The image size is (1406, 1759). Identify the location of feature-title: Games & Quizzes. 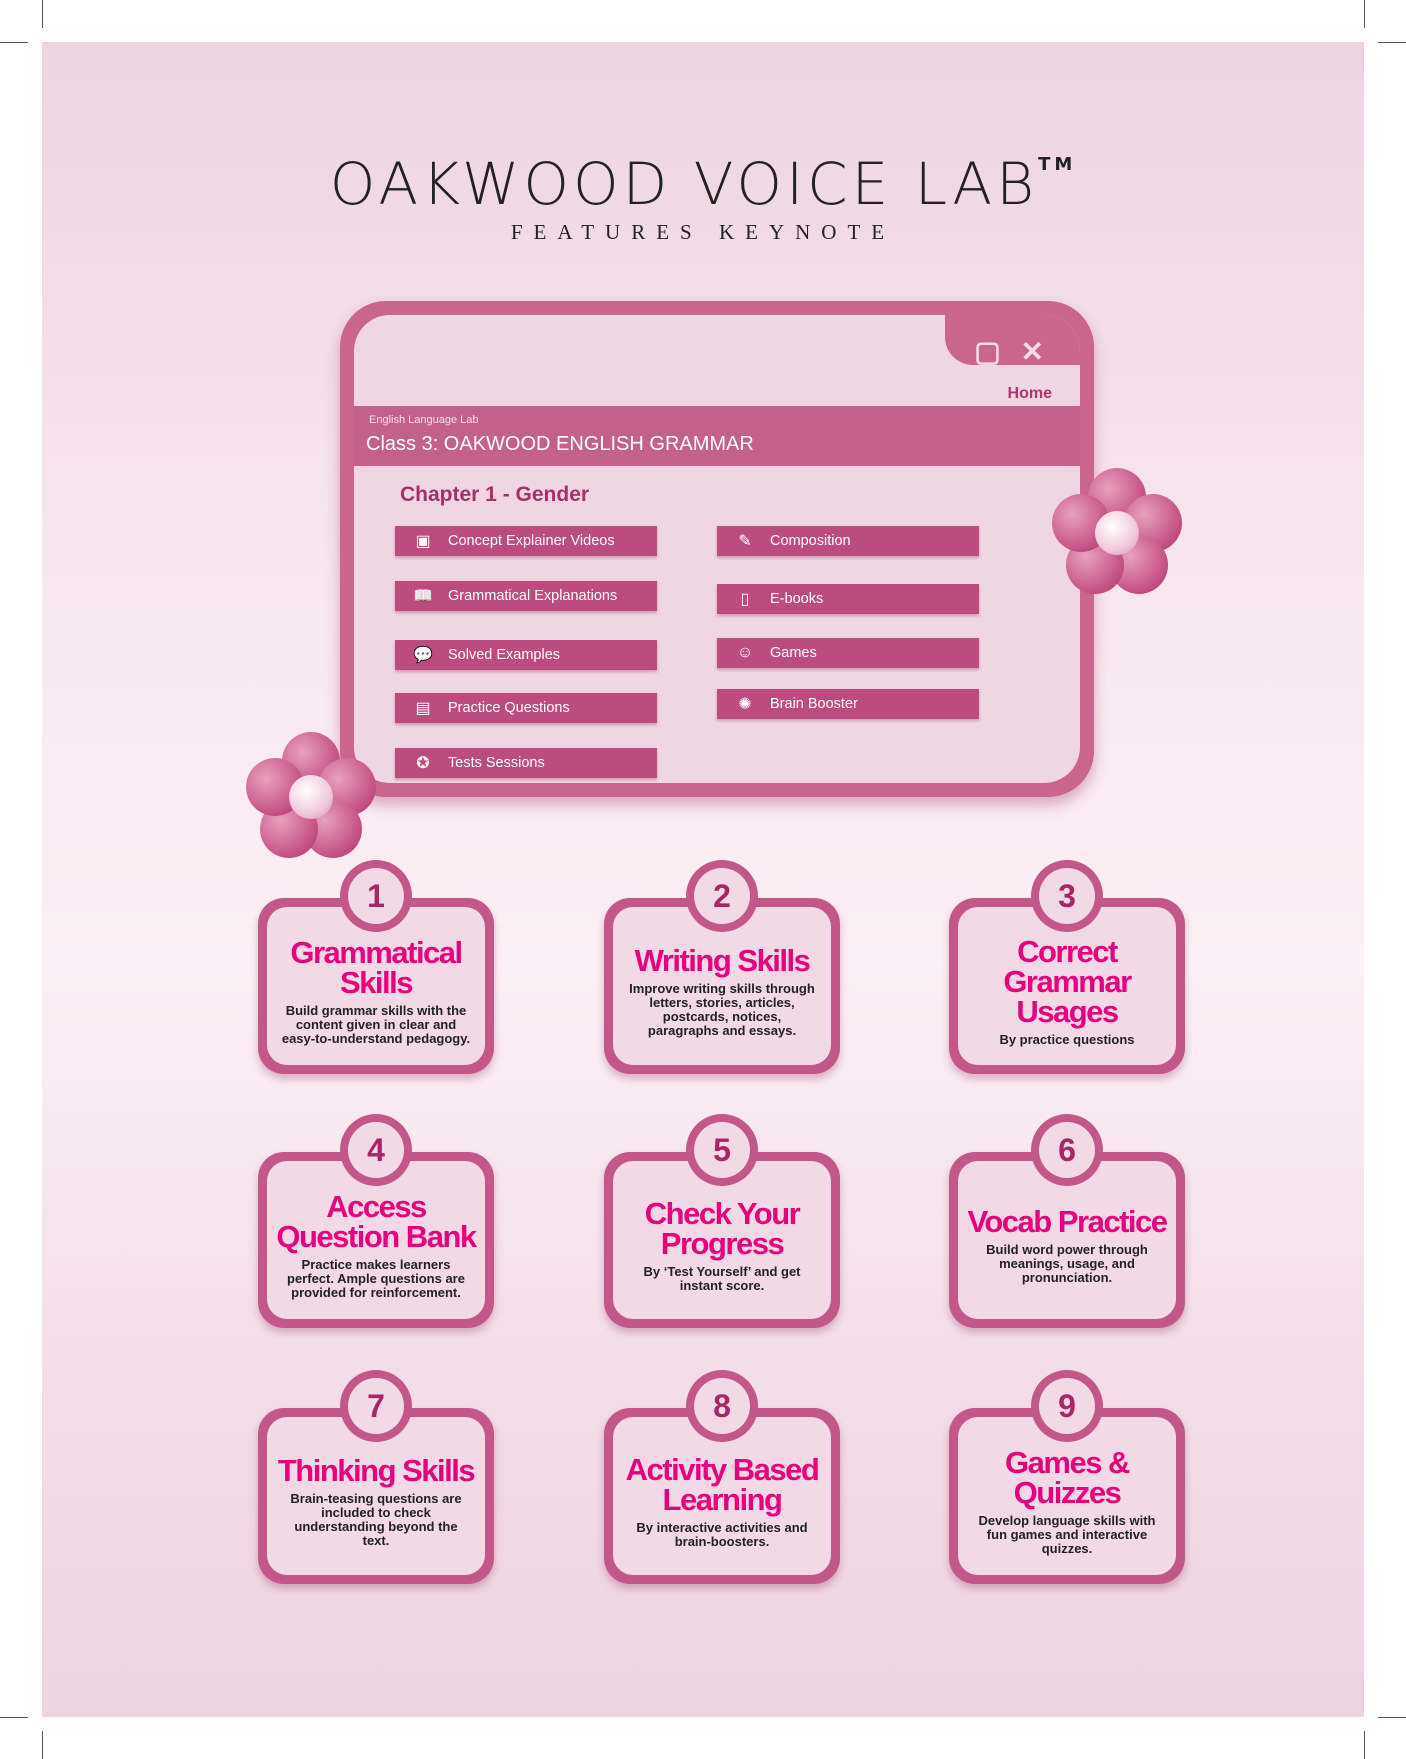
(1067, 1477).